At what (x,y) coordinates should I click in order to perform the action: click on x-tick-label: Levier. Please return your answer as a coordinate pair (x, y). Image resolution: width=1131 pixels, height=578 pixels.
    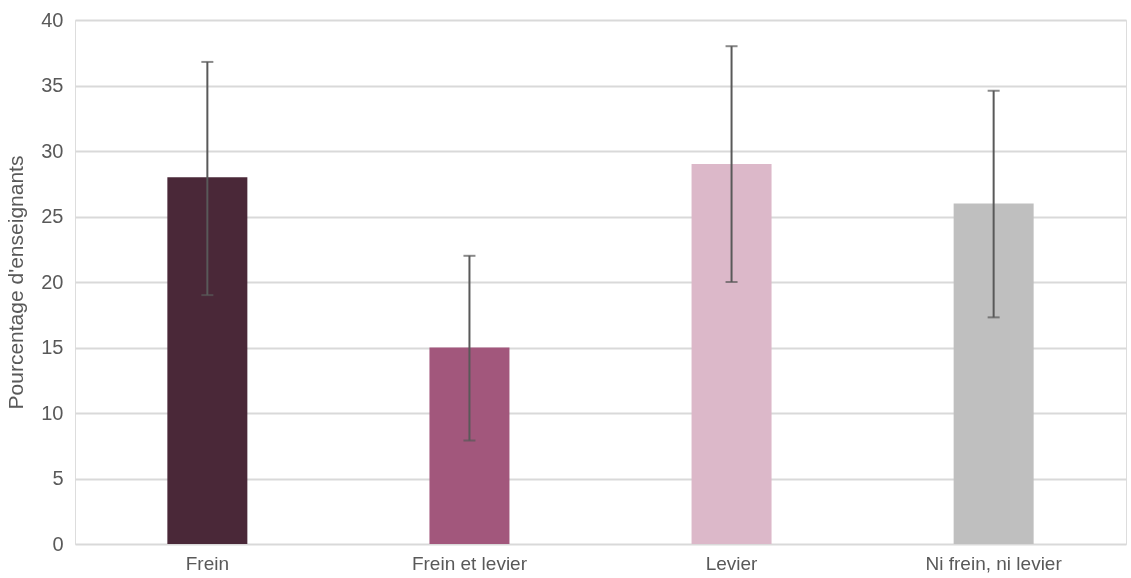
    Looking at the image, I should click on (732, 563).